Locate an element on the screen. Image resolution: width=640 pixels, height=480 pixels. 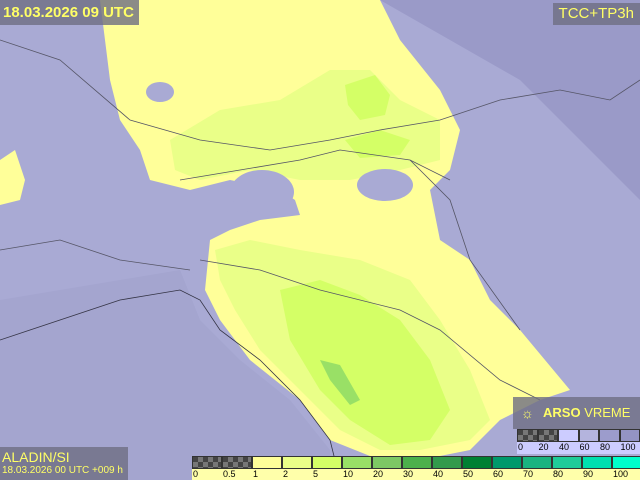
valid-time-label: 18.03.2026 09 UTC is located at coordinates (69, 12).